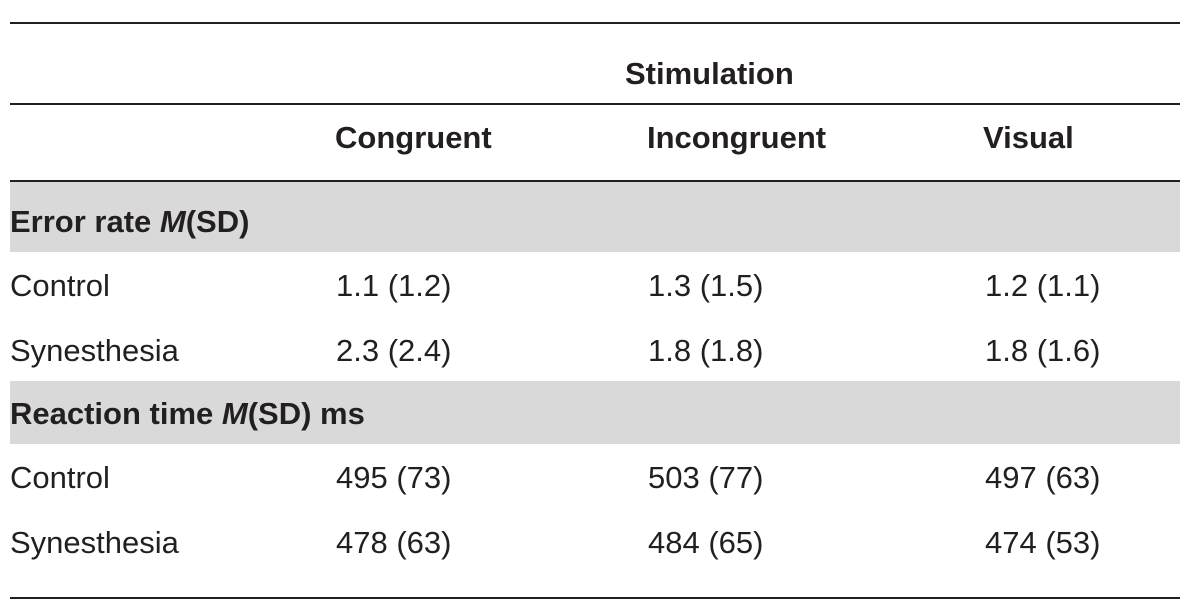 This screenshot has width=1200, height=613. What do you see at coordinates (706, 285) in the screenshot?
I see `table-cell: 1.3 (1.5)` at bounding box center [706, 285].